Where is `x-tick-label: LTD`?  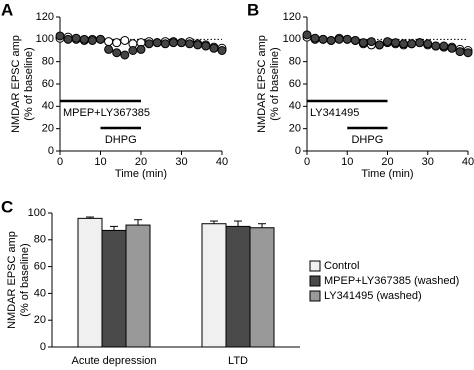
x-tick-label: LTD is located at coordinates (238, 361).